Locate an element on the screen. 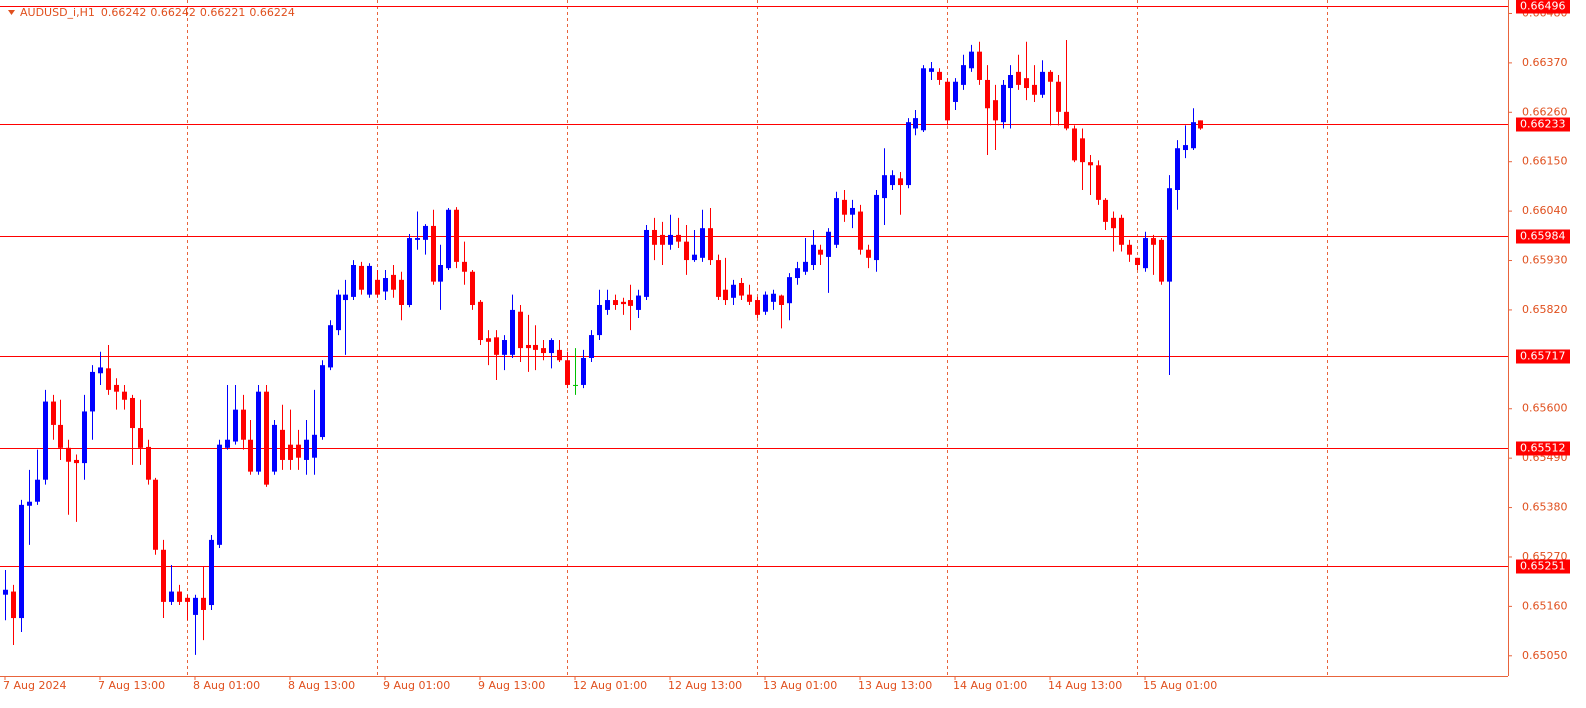 Image resolution: width=1586 pixels, height=708 pixels. level-label: 0.66496 is located at coordinates (1543, 6).